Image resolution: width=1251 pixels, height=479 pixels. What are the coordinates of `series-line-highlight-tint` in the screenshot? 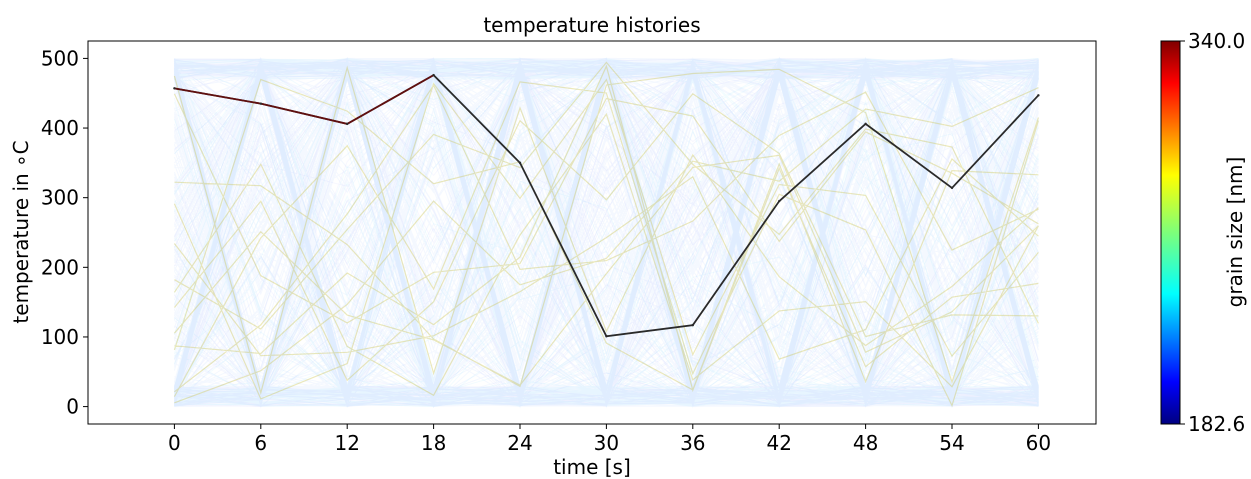 It's located at (304, 99).